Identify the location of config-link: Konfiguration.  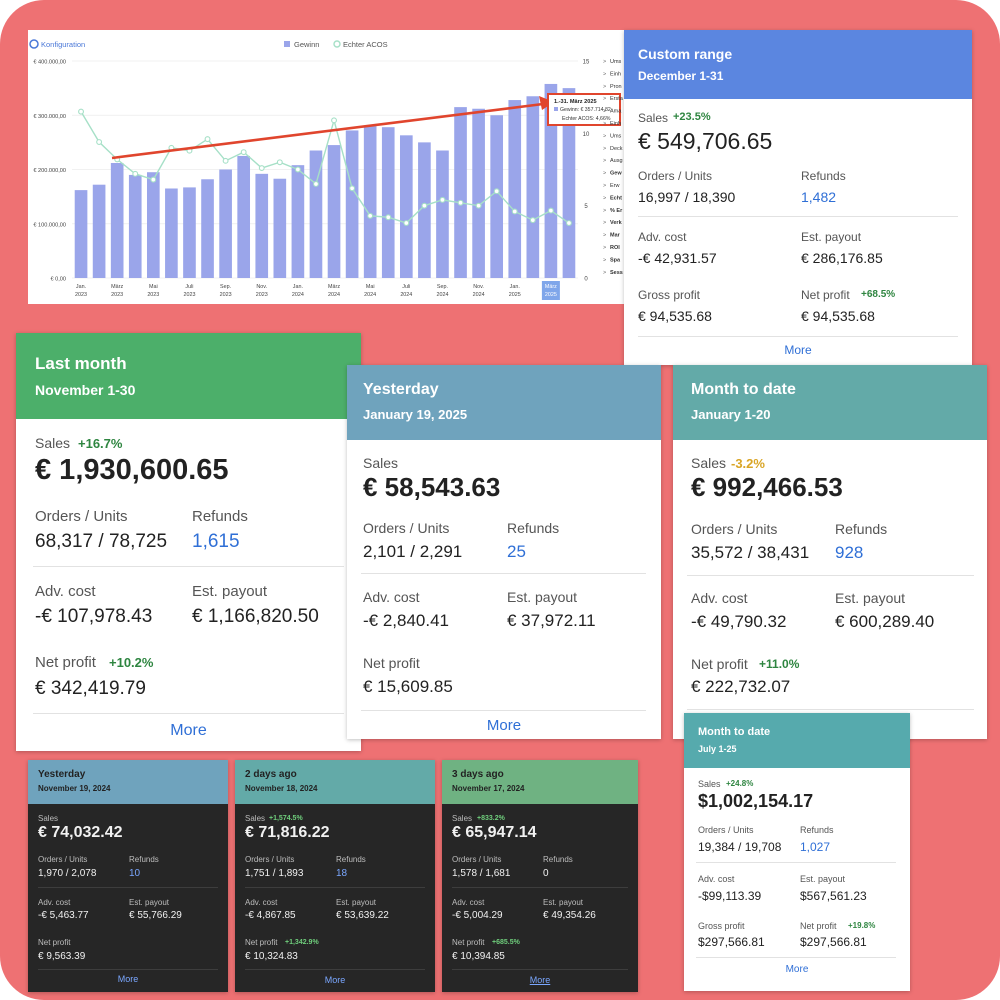
(57, 44).